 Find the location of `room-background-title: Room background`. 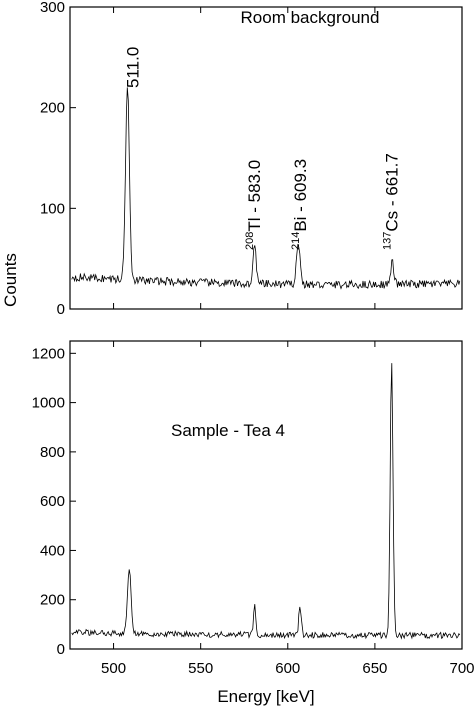

room-background-title: Room background is located at coordinates (310, 17).